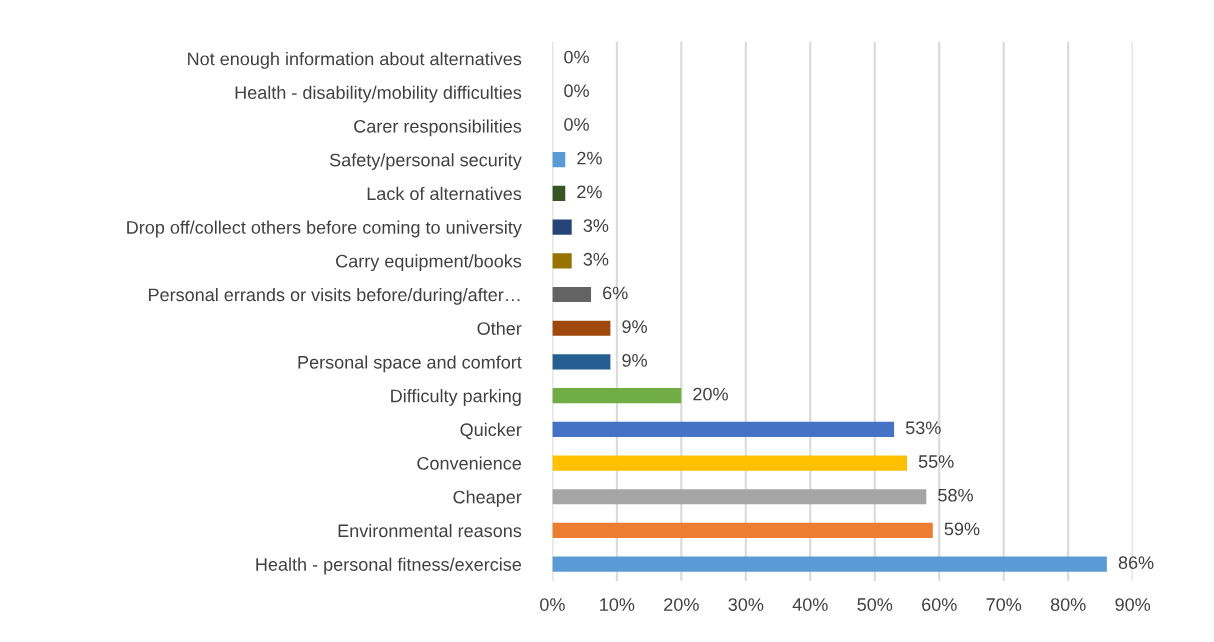 Image resolution: width=1214 pixels, height=642 pixels. Describe the element at coordinates (410, 364) in the screenshot. I see `y-tick-label: Personal space and comfort` at that location.